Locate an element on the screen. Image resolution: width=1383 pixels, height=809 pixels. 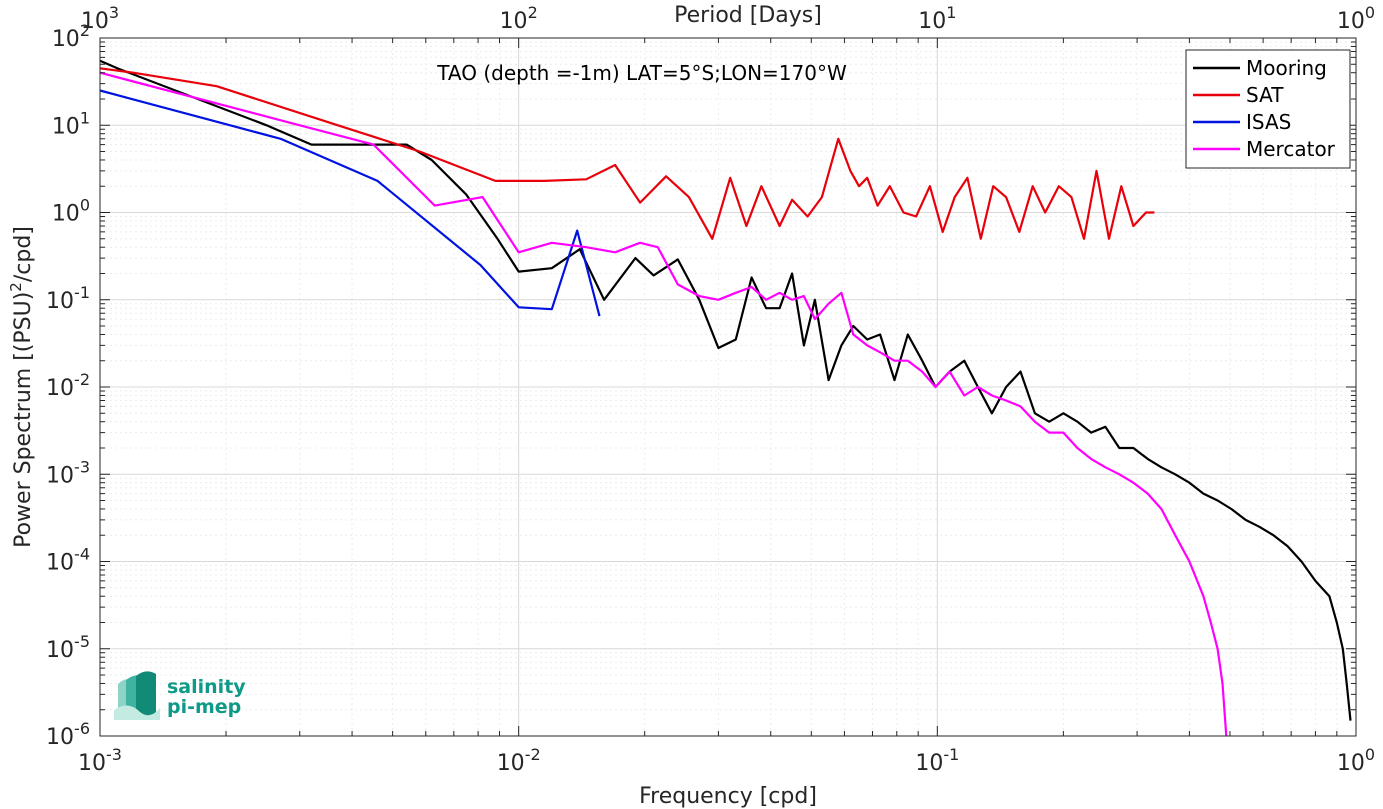
x-axis-title: Frequency [cpd] is located at coordinates (728, 796).